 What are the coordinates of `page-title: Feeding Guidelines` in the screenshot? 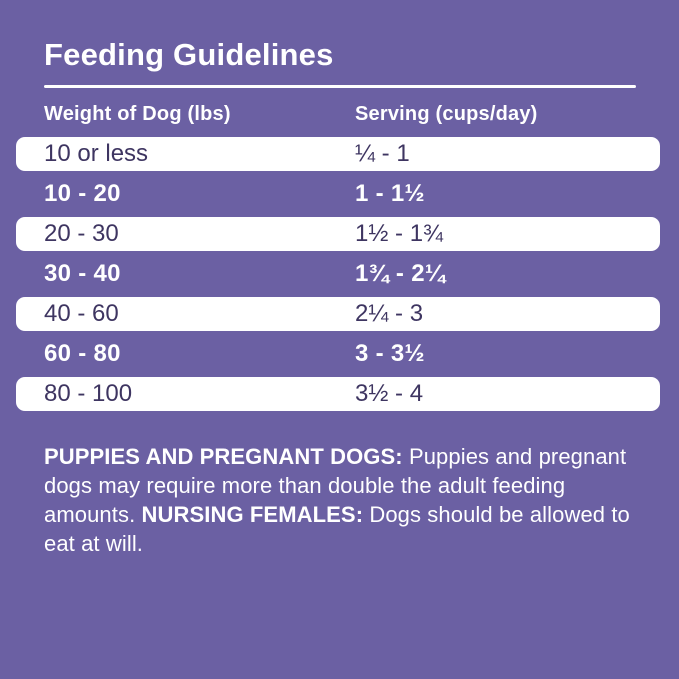 It's located at (189, 54).